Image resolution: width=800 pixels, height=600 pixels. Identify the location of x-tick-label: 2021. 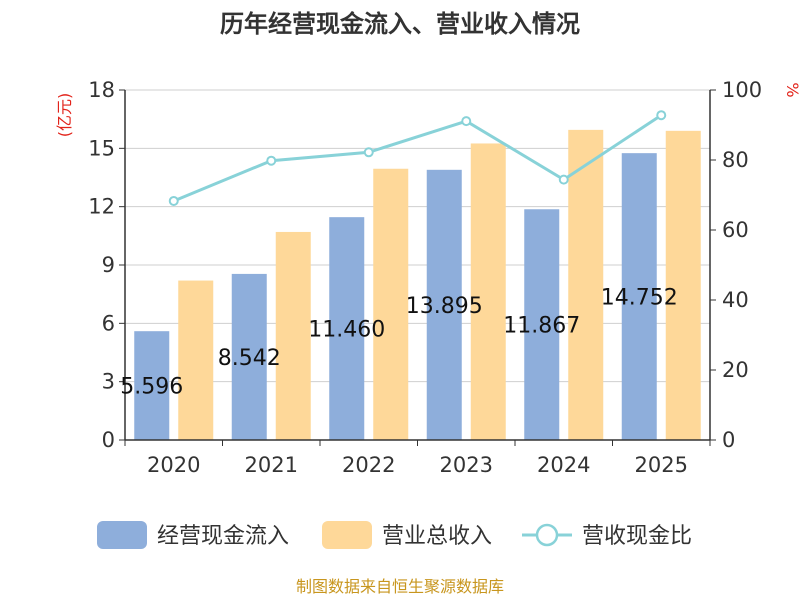
(271, 465).